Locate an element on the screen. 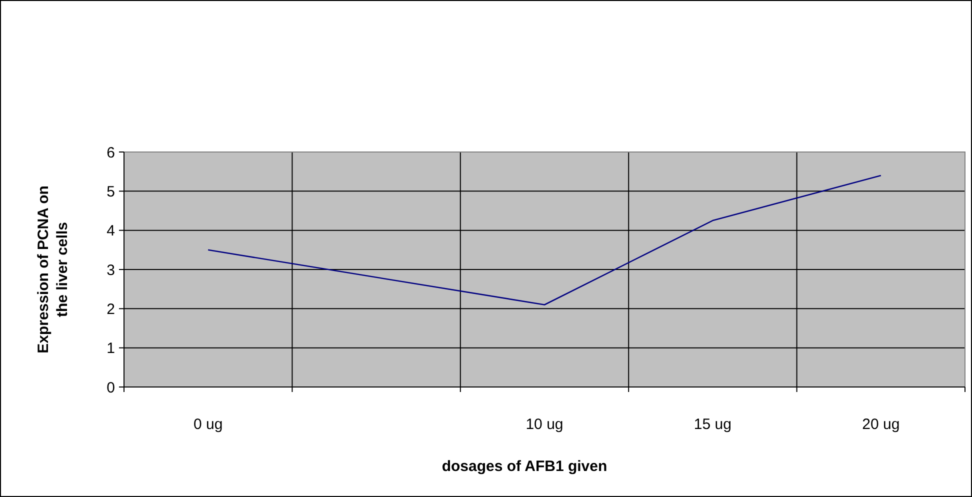 This screenshot has height=497, width=972. x-axis-title: dosages of AFB1 given is located at coordinates (525, 466).